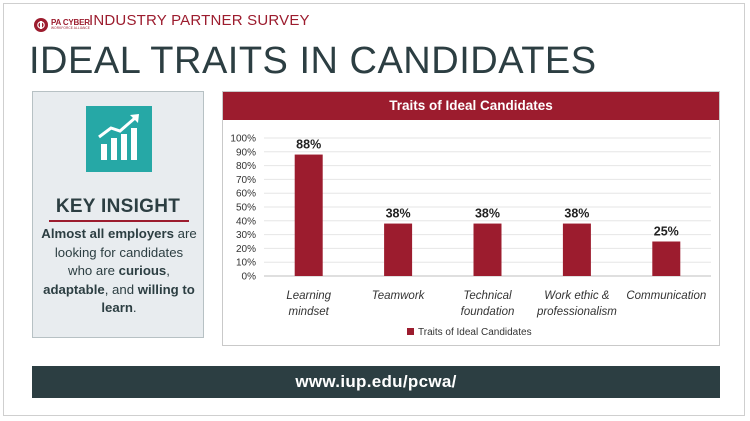  I want to click on y-tick-label: 0%, so click(249, 277).